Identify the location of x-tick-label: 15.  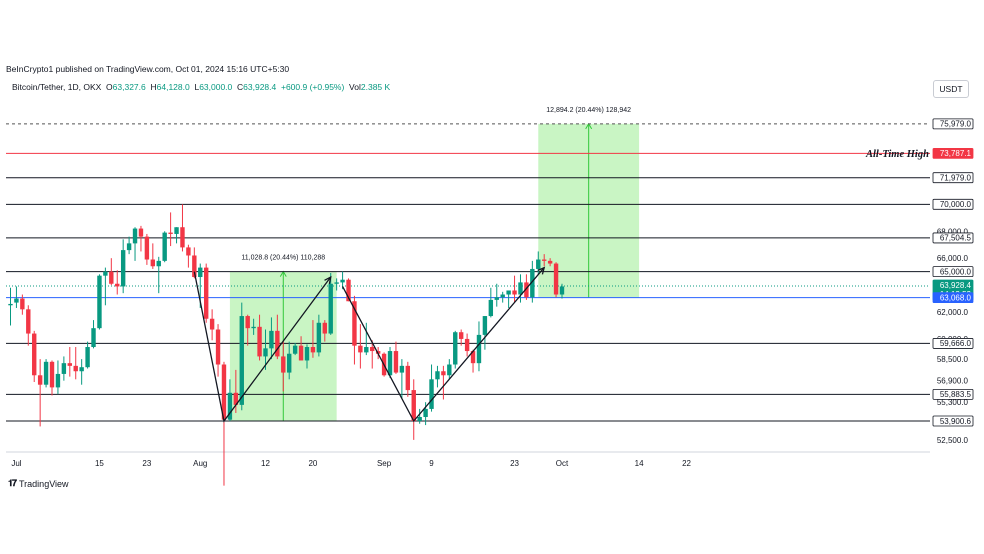
(99, 463).